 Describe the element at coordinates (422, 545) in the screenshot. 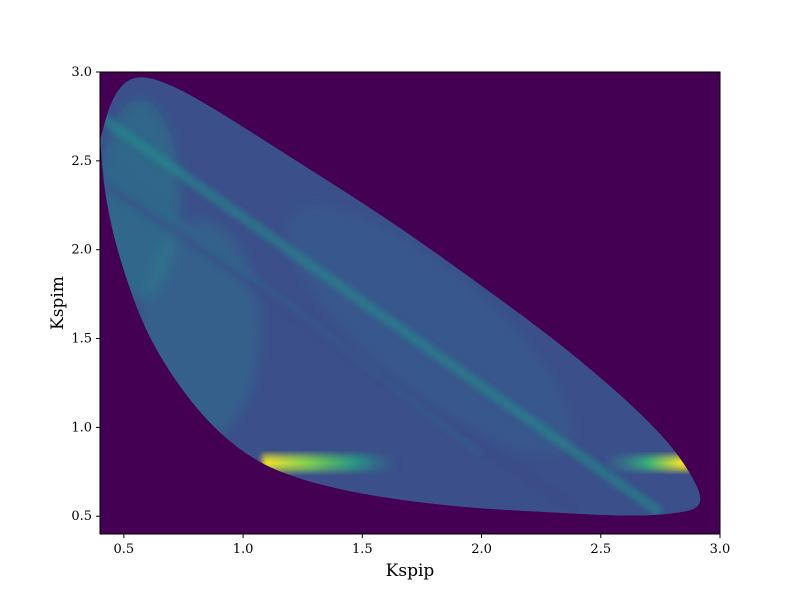

I see `x-axis: 0.5 1.0 1.5 2.0 2.5 3.0` at that location.